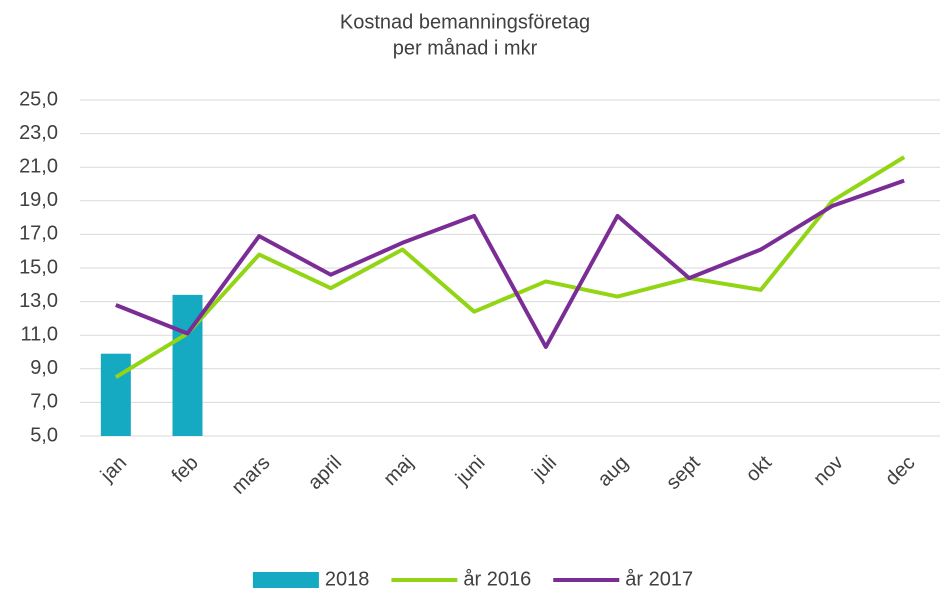  Describe the element at coordinates (683, 472) in the screenshot. I see `x-tick-label: sept` at that location.